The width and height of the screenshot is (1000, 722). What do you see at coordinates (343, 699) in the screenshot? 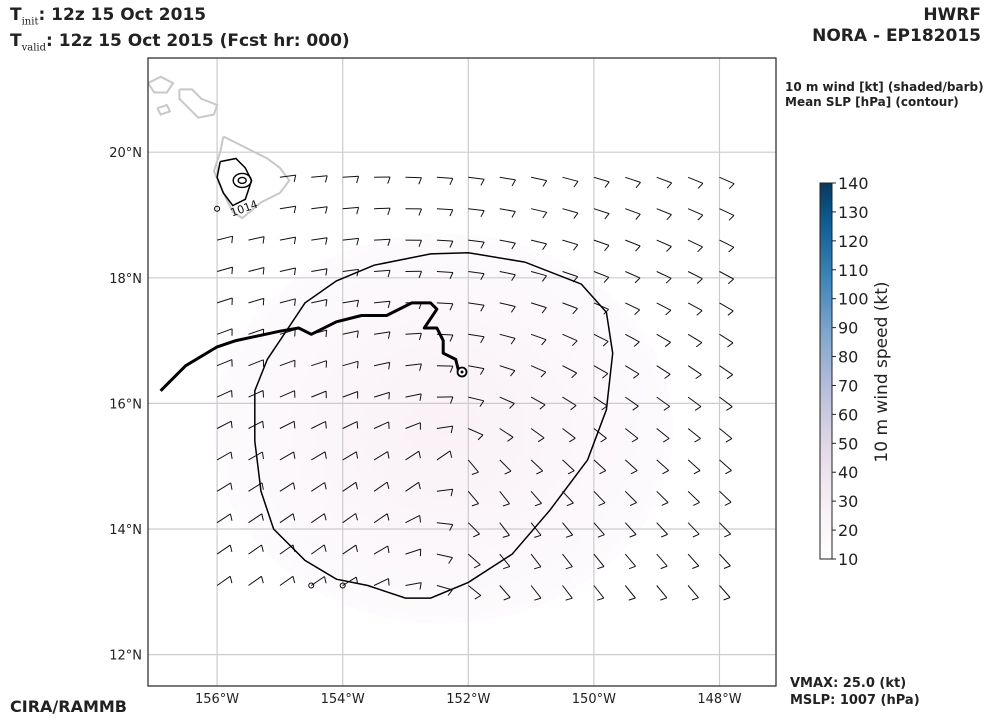
I see `x-tick-label: 154°W` at bounding box center [343, 699].